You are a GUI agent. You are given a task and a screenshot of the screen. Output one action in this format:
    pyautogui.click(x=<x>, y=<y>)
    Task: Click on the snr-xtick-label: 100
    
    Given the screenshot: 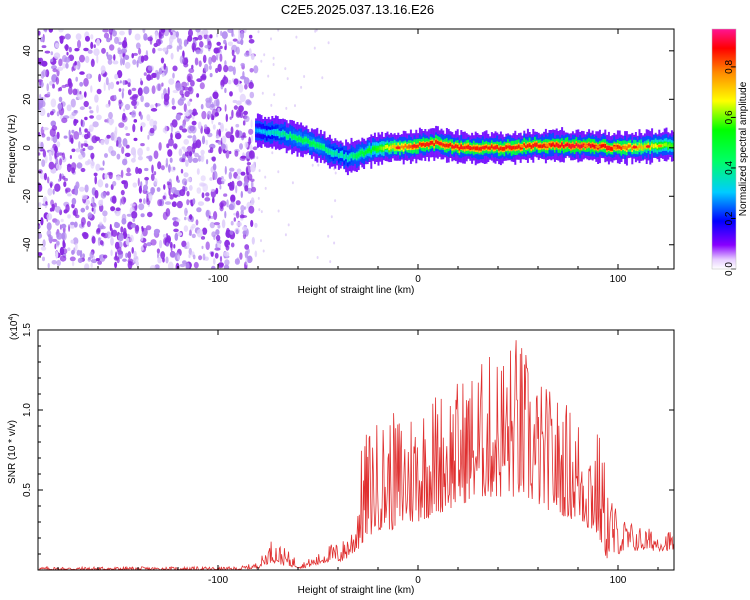 What is the action you would take?
    pyautogui.click(x=618, y=580)
    